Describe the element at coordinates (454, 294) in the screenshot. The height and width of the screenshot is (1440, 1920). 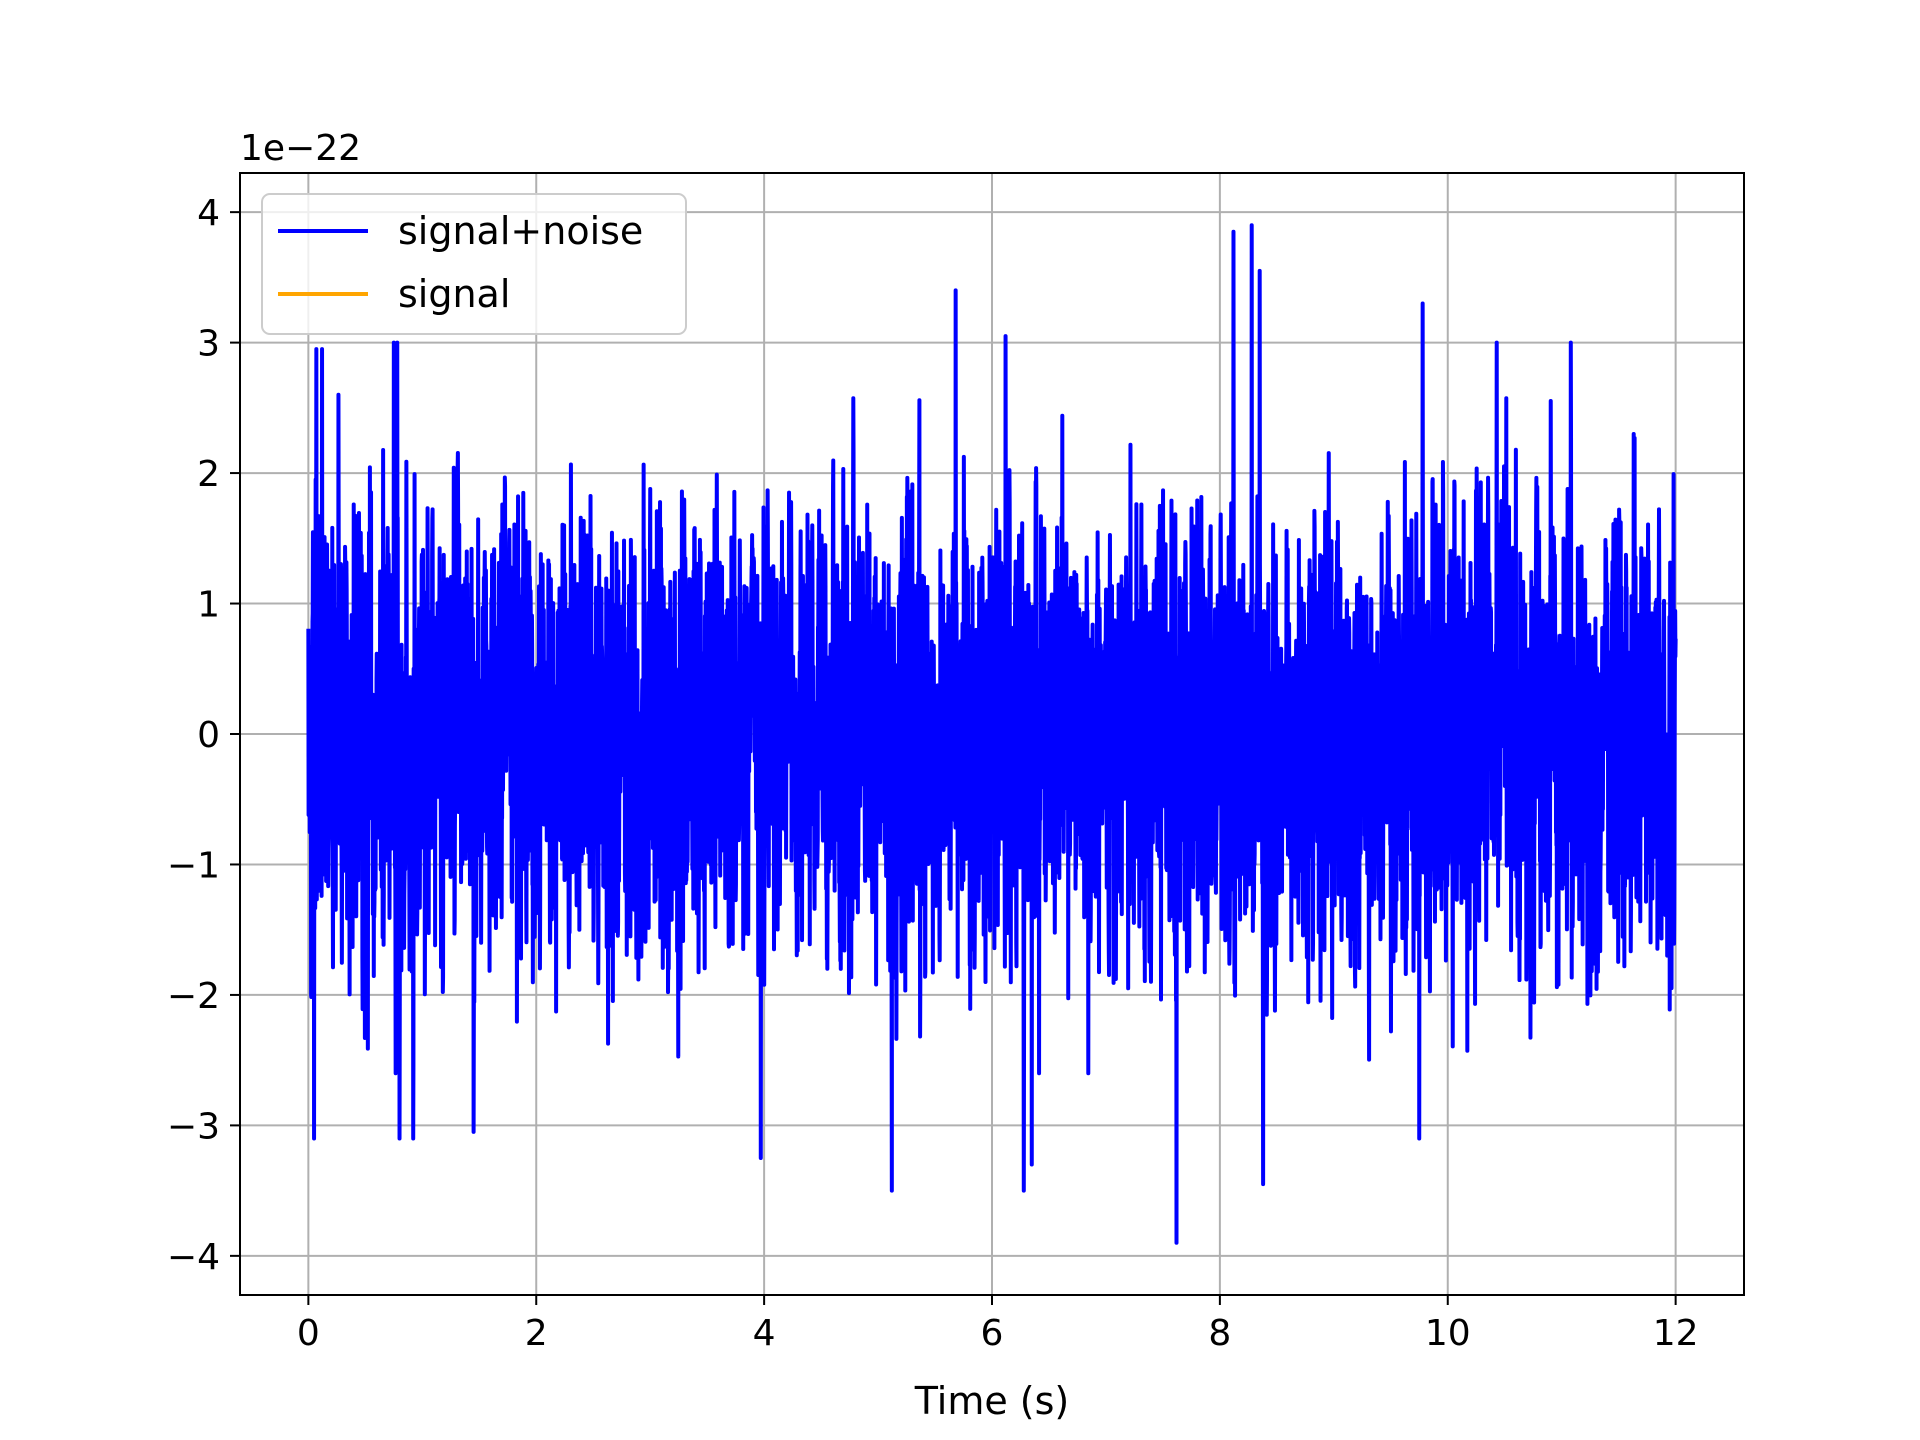
I see `legend-label-signal: signal` at that location.